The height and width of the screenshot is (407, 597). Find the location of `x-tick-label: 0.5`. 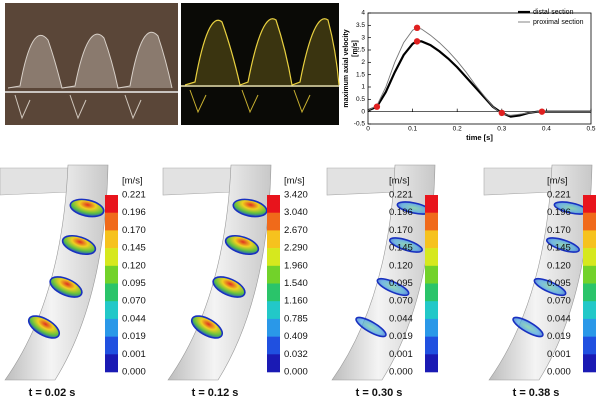

x-tick-label: 0.5 is located at coordinates (590, 129).